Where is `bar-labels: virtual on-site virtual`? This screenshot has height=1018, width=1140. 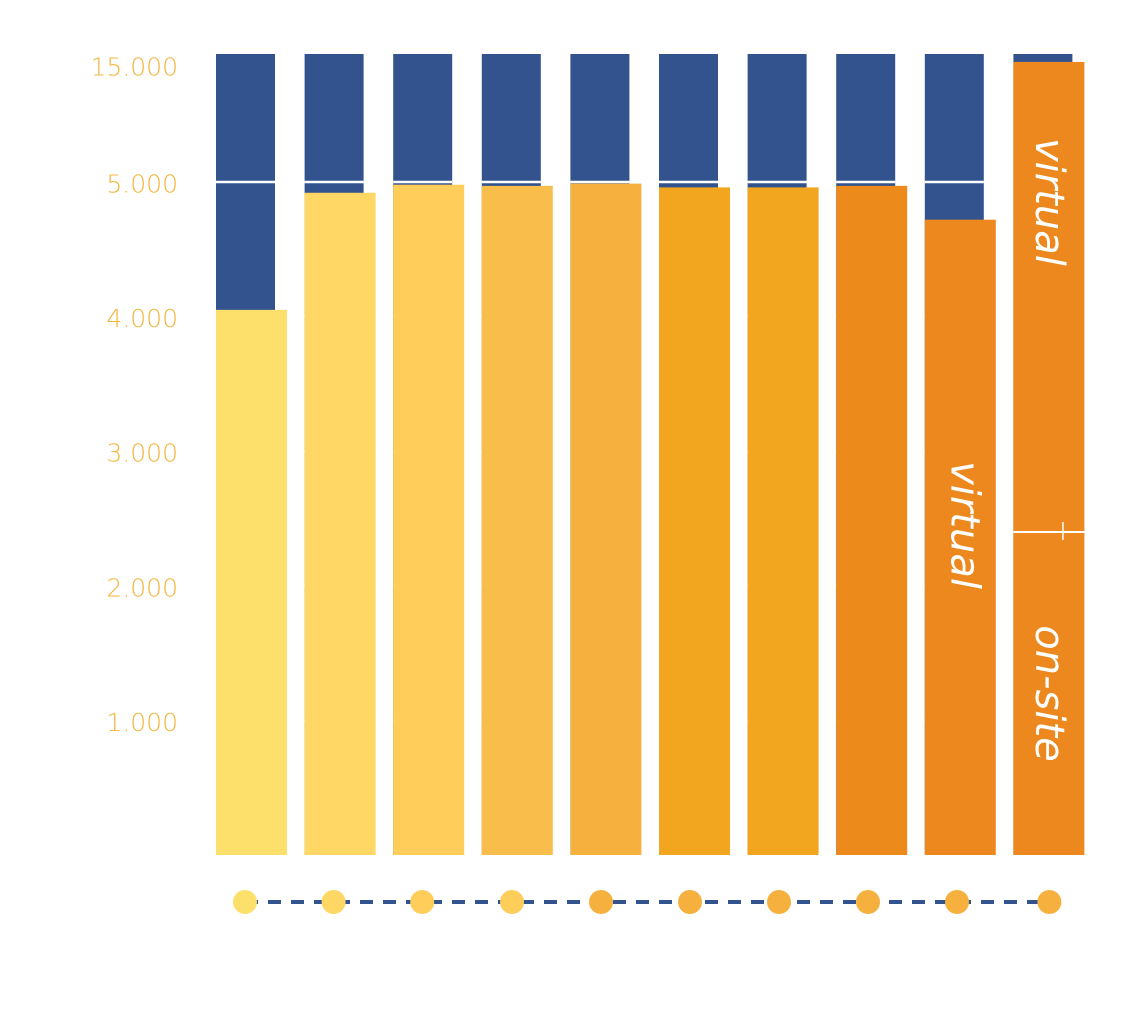
bar-labels: virtual on-site virtual is located at coordinates (1006, 450).